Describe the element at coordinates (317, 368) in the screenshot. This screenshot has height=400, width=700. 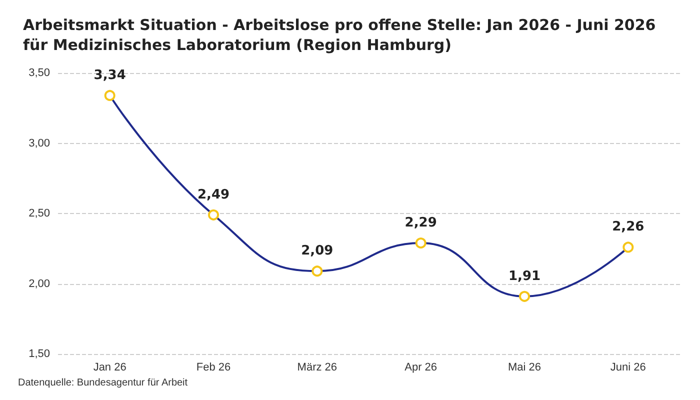
I see `x-tick-label: März 26` at that location.